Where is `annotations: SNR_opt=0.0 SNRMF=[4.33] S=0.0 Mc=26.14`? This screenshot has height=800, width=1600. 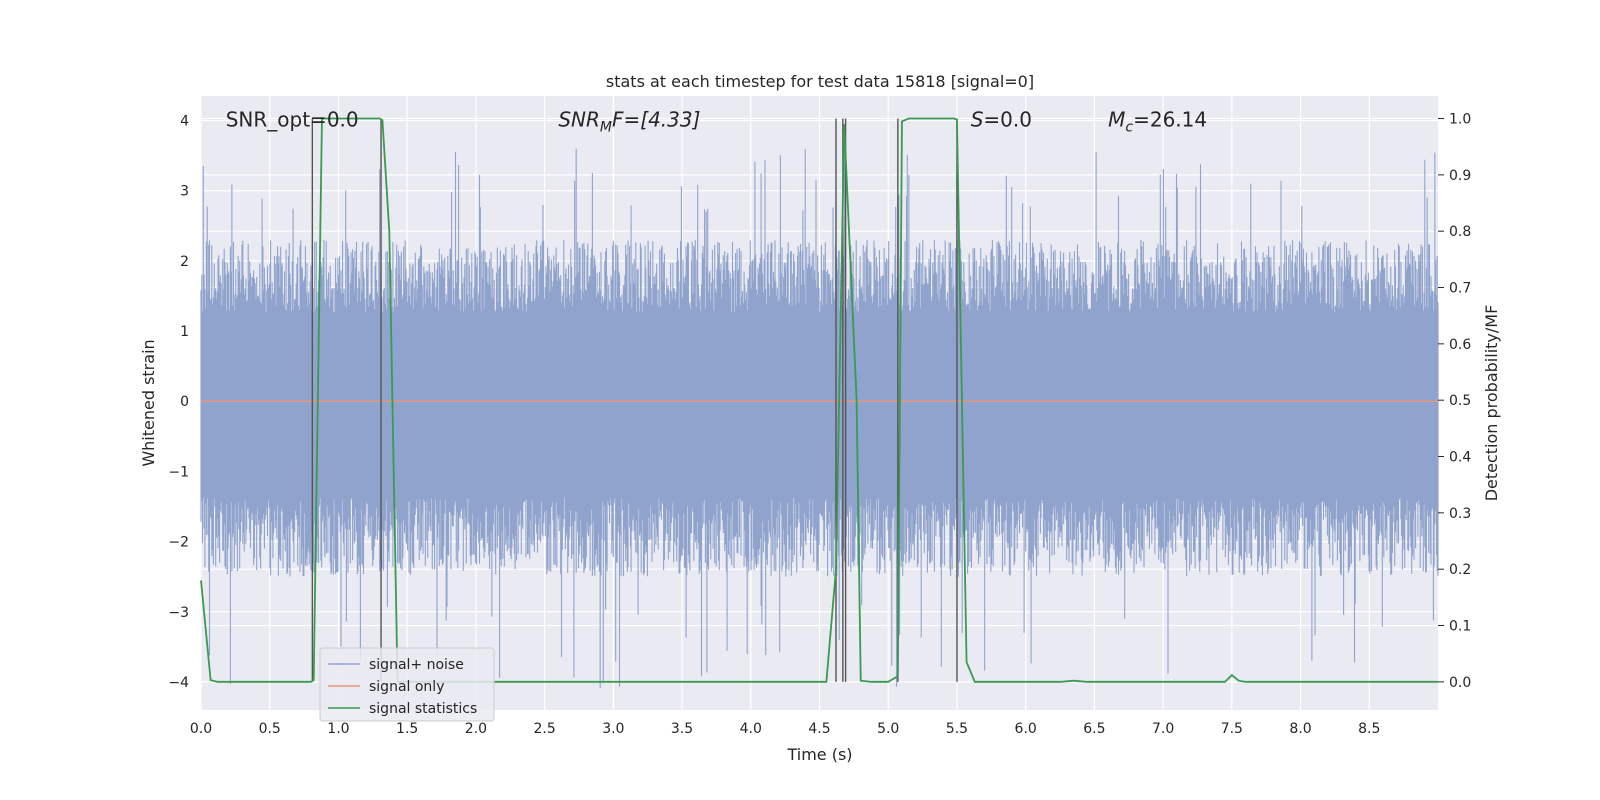 annotations: SNR_opt=0.0 SNRMF=[4.33] S=0.0 Mc=26.14 is located at coordinates (716, 122).